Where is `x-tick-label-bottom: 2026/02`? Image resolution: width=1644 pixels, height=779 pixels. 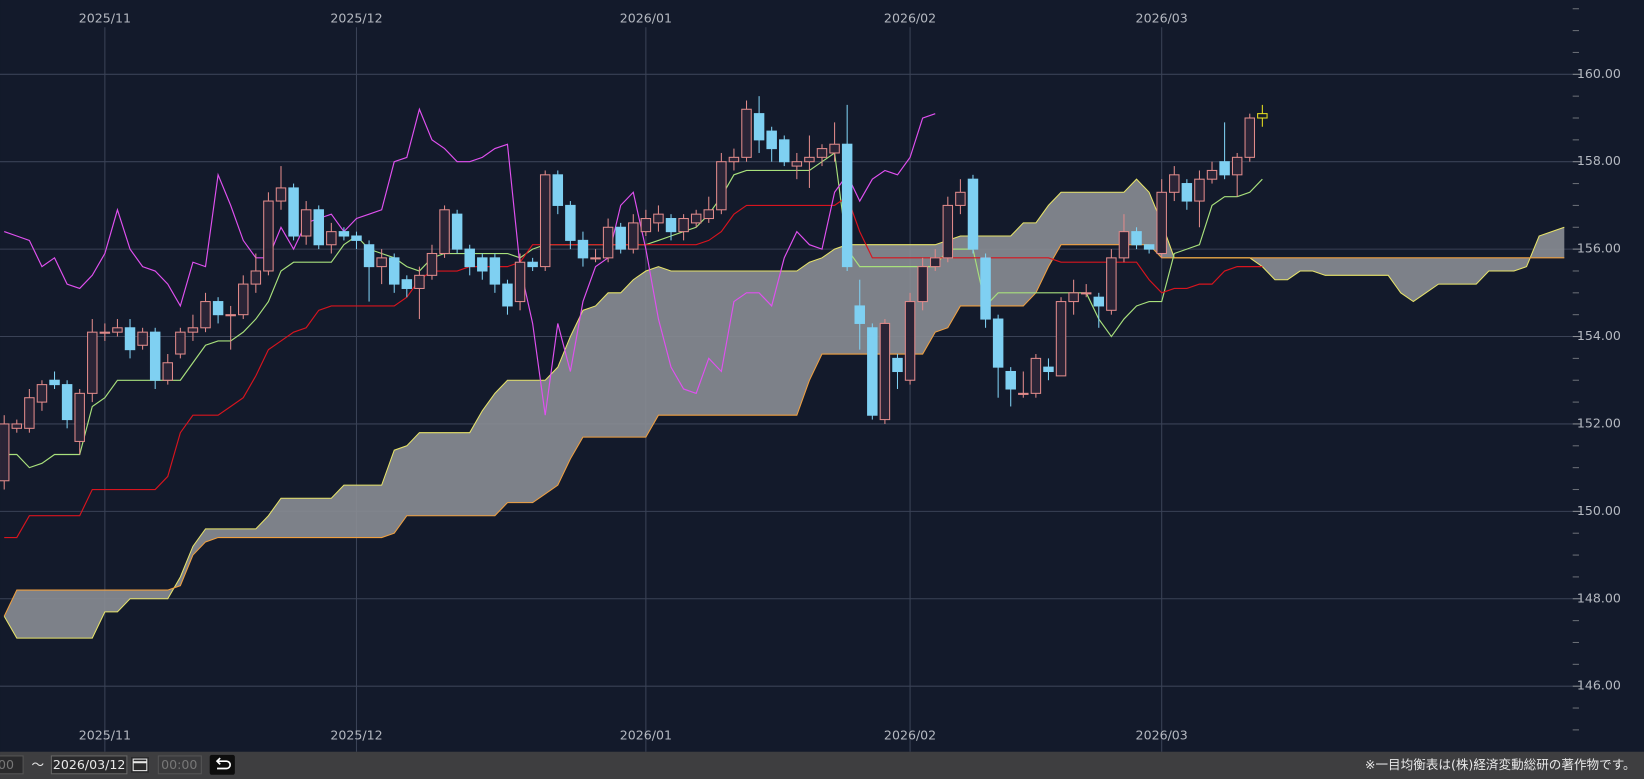
x-tick-label-bottom: 2026/02 is located at coordinates (910, 735).